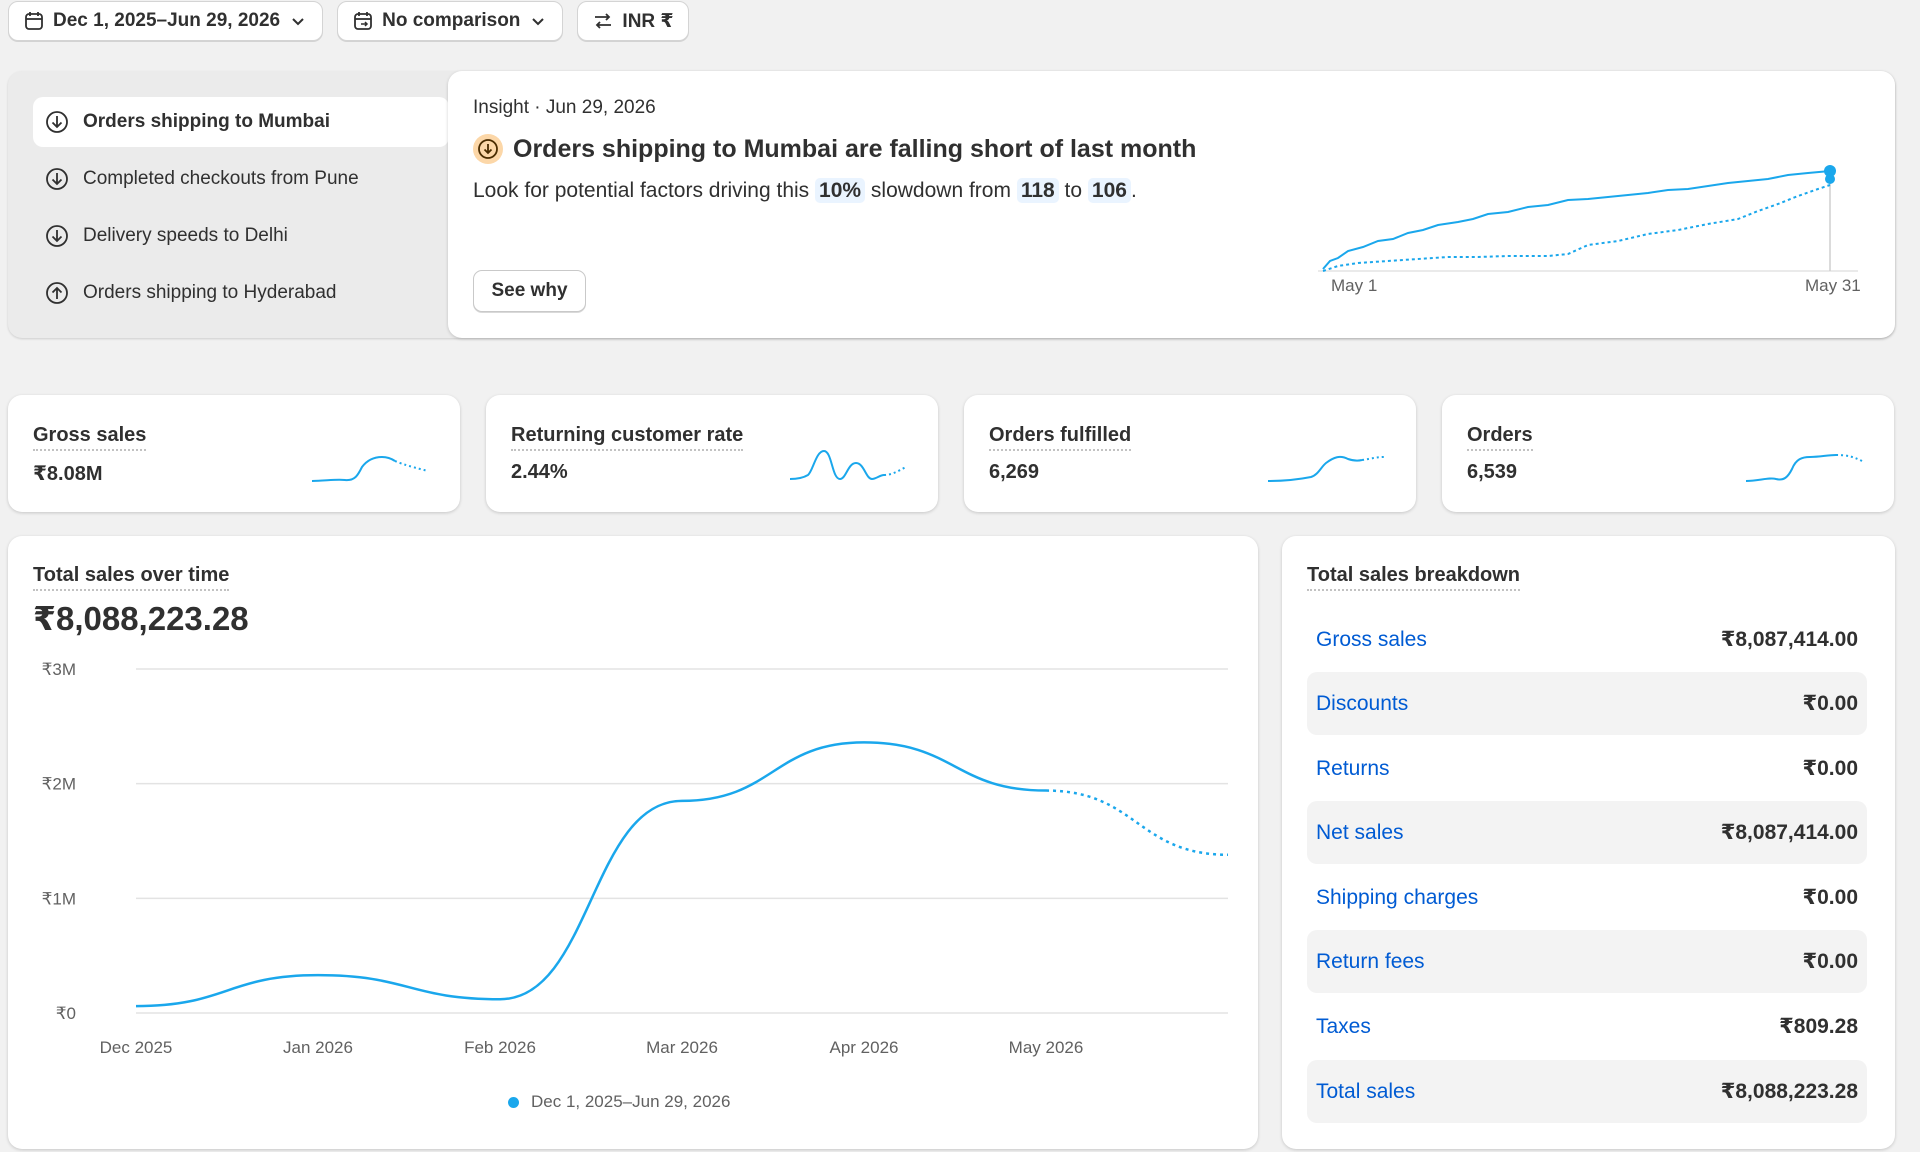 This screenshot has height=1152, width=1920. I want to click on legend-label: Dec 1, 2025–Jun 29, 2026, so click(631, 1101).